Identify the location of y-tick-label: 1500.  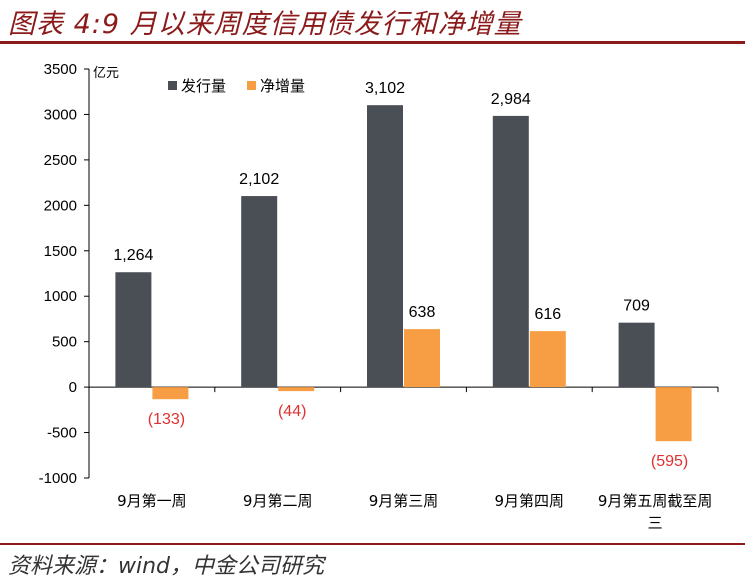
(60, 251).